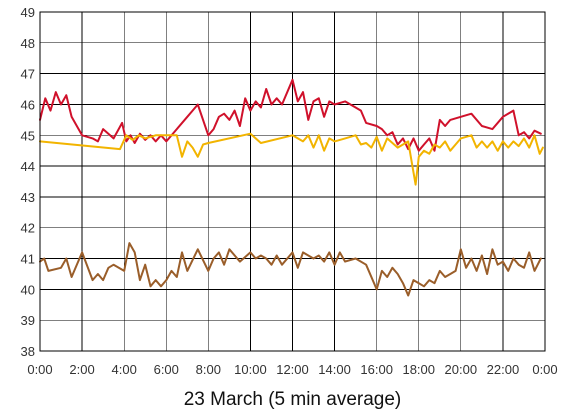 This screenshot has width=565, height=414. Describe the element at coordinates (208, 369) in the screenshot. I see `x-tick-label: 8:00` at that location.